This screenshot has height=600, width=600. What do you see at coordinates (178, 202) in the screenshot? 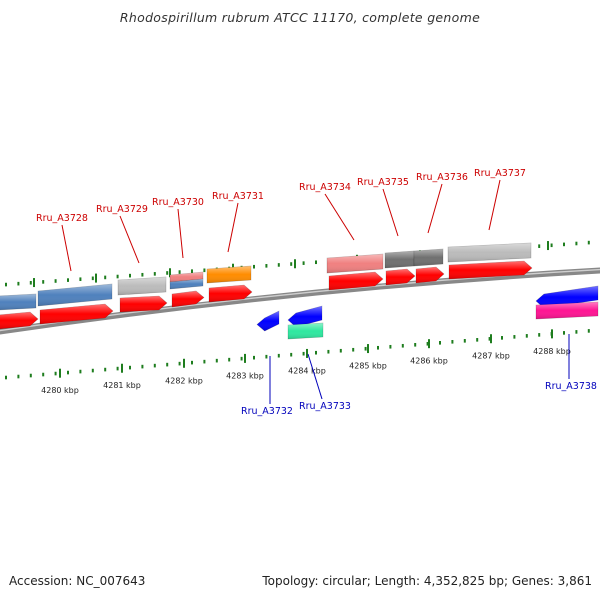
I see `svg-text: Rru_A3730` at bounding box center [178, 202].